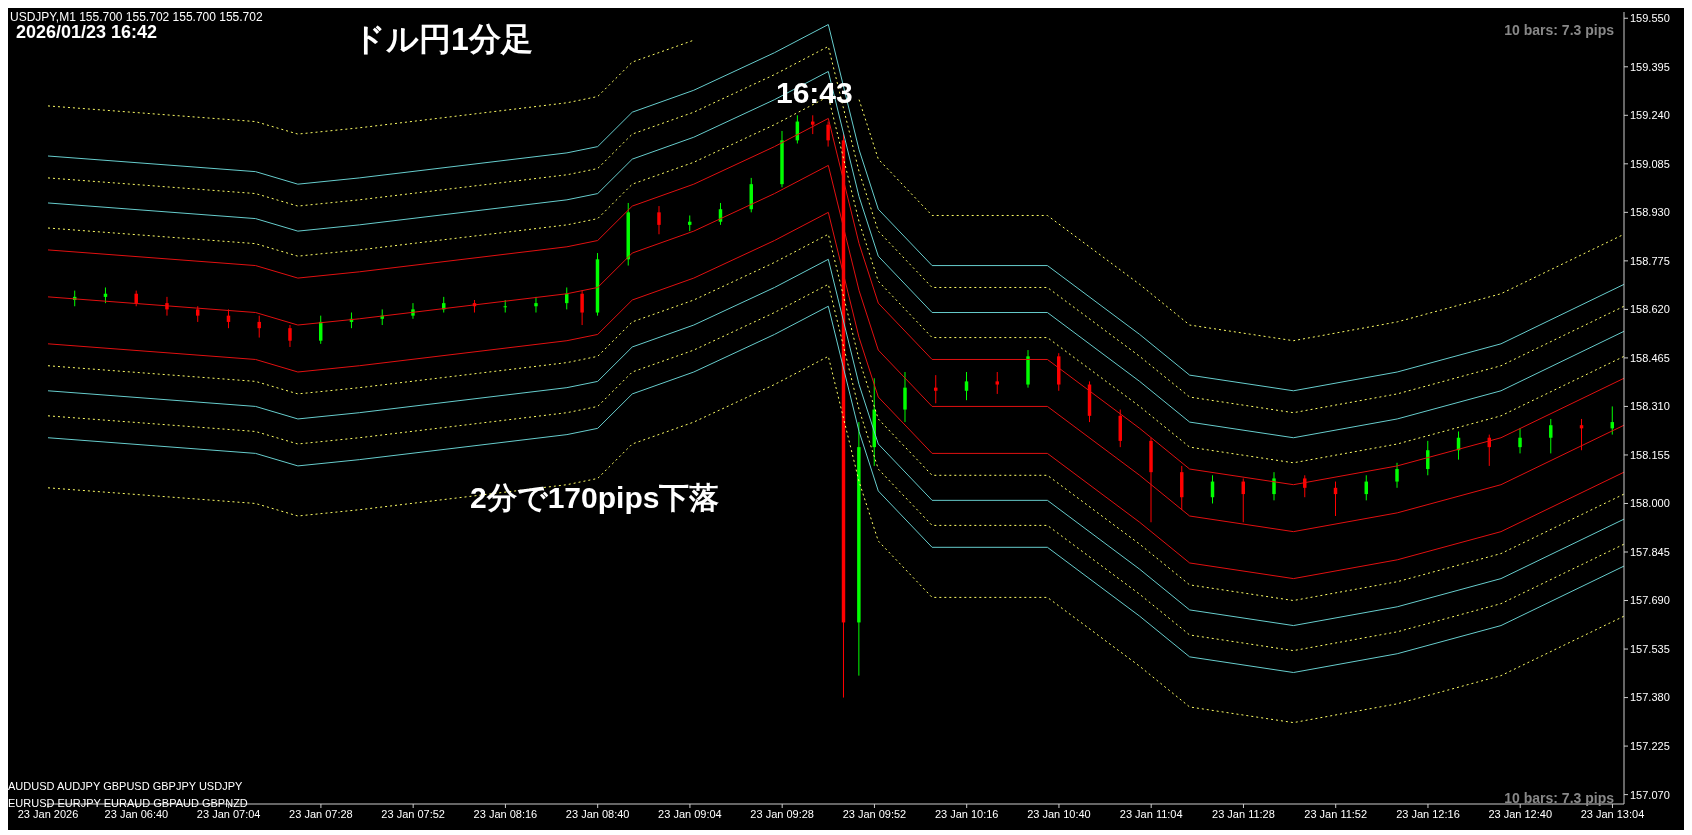 This screenshot has width=1692, height=835. I want to click on x-tick-label: 23 Jan 08:16, so click(505, 813).